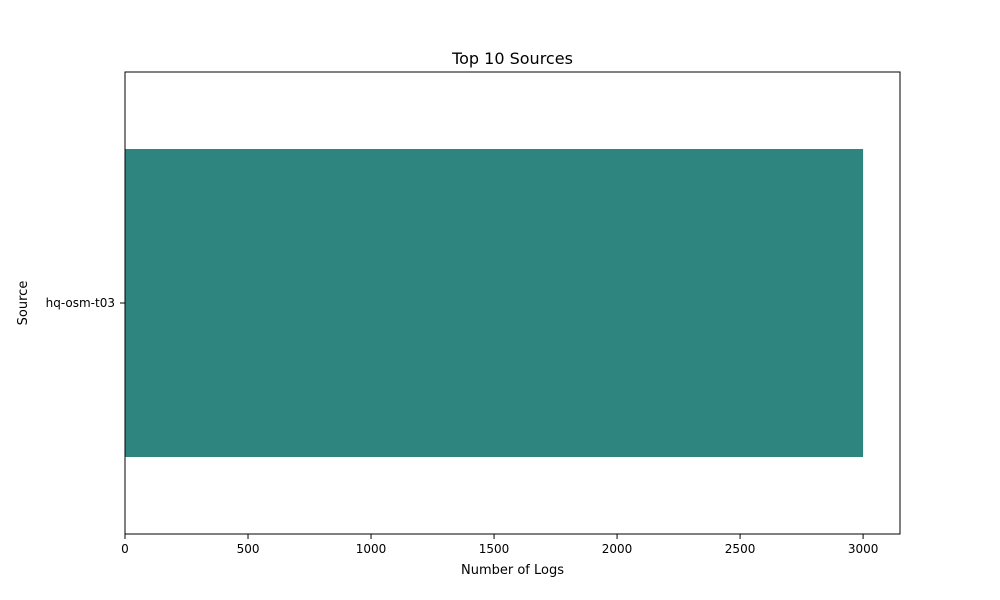 The height and width of the screenshot is (600, 1000). Describe the element at coordinates (248, 549) in the screenshot. I see `x-tick-label: 500` at that location.